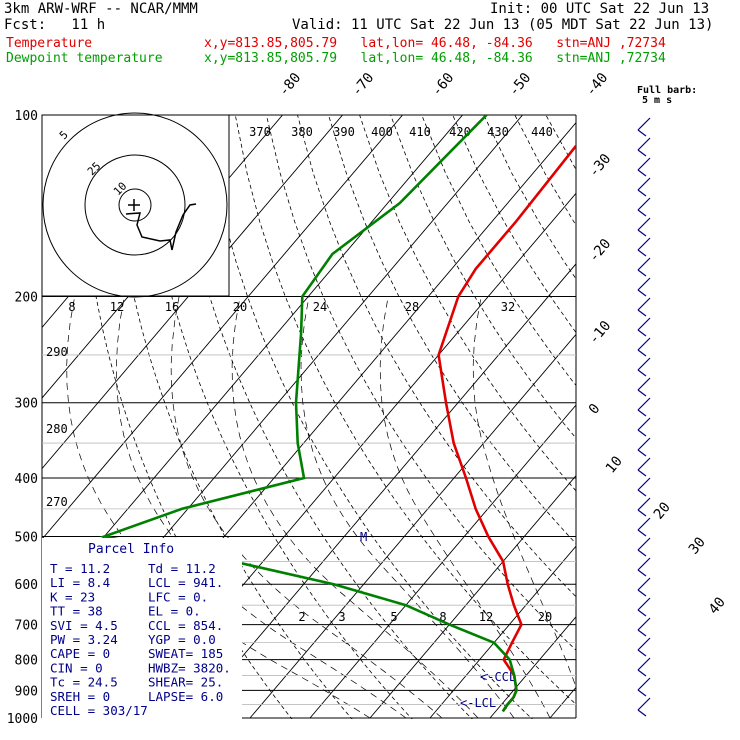 Image resolution: width=740 pixels, height=740 pixels. I want to click on parcel-info-left-9: SREH = 0, so click(80, 696).